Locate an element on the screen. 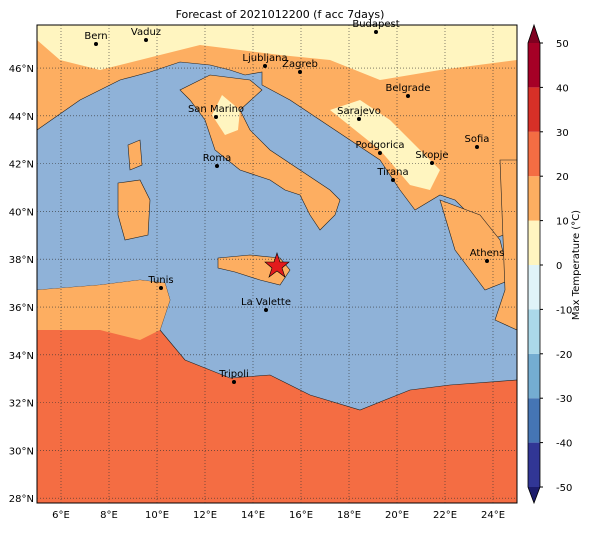 Image resolution: width=592 pixels, height=533 pixels. city-label: Athens is located at coordinates (487, 253).